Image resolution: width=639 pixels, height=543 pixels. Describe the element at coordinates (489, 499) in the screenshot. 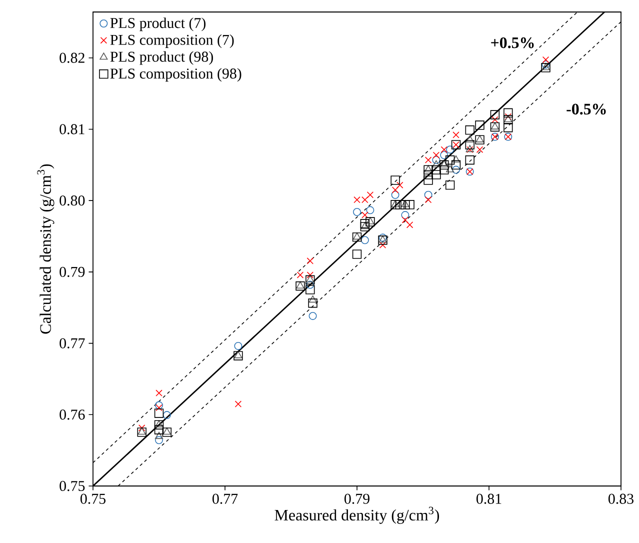

I see `x-tick-label: 0.81` at that location.